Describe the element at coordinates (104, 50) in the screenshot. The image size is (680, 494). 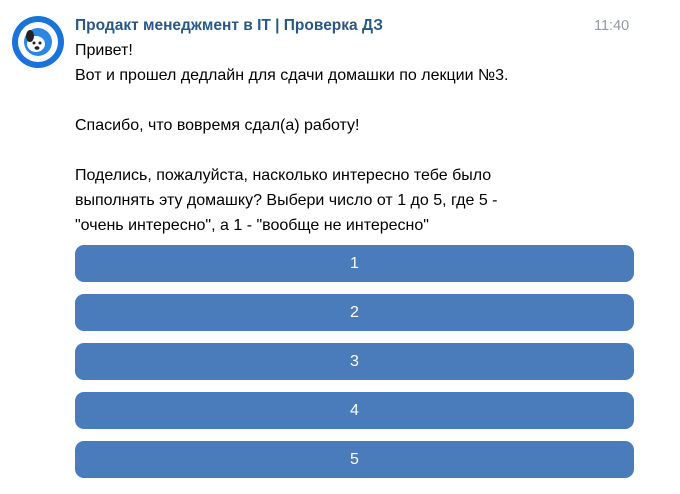
I see `text-line: Привет!` at that location.